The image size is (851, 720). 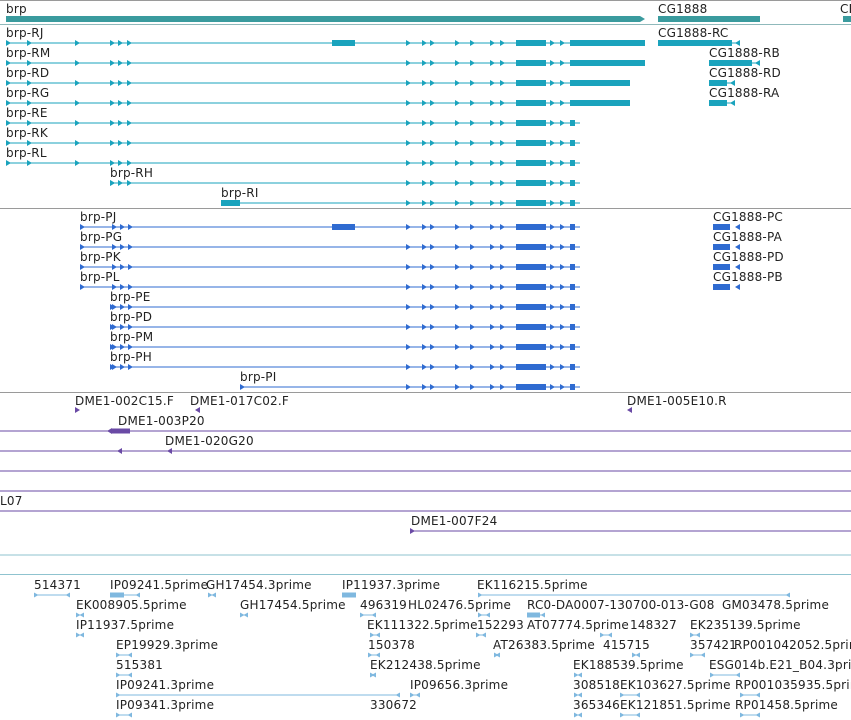 I want to click on transcript-label: CG1888-RA, so click(x=744, y=93).